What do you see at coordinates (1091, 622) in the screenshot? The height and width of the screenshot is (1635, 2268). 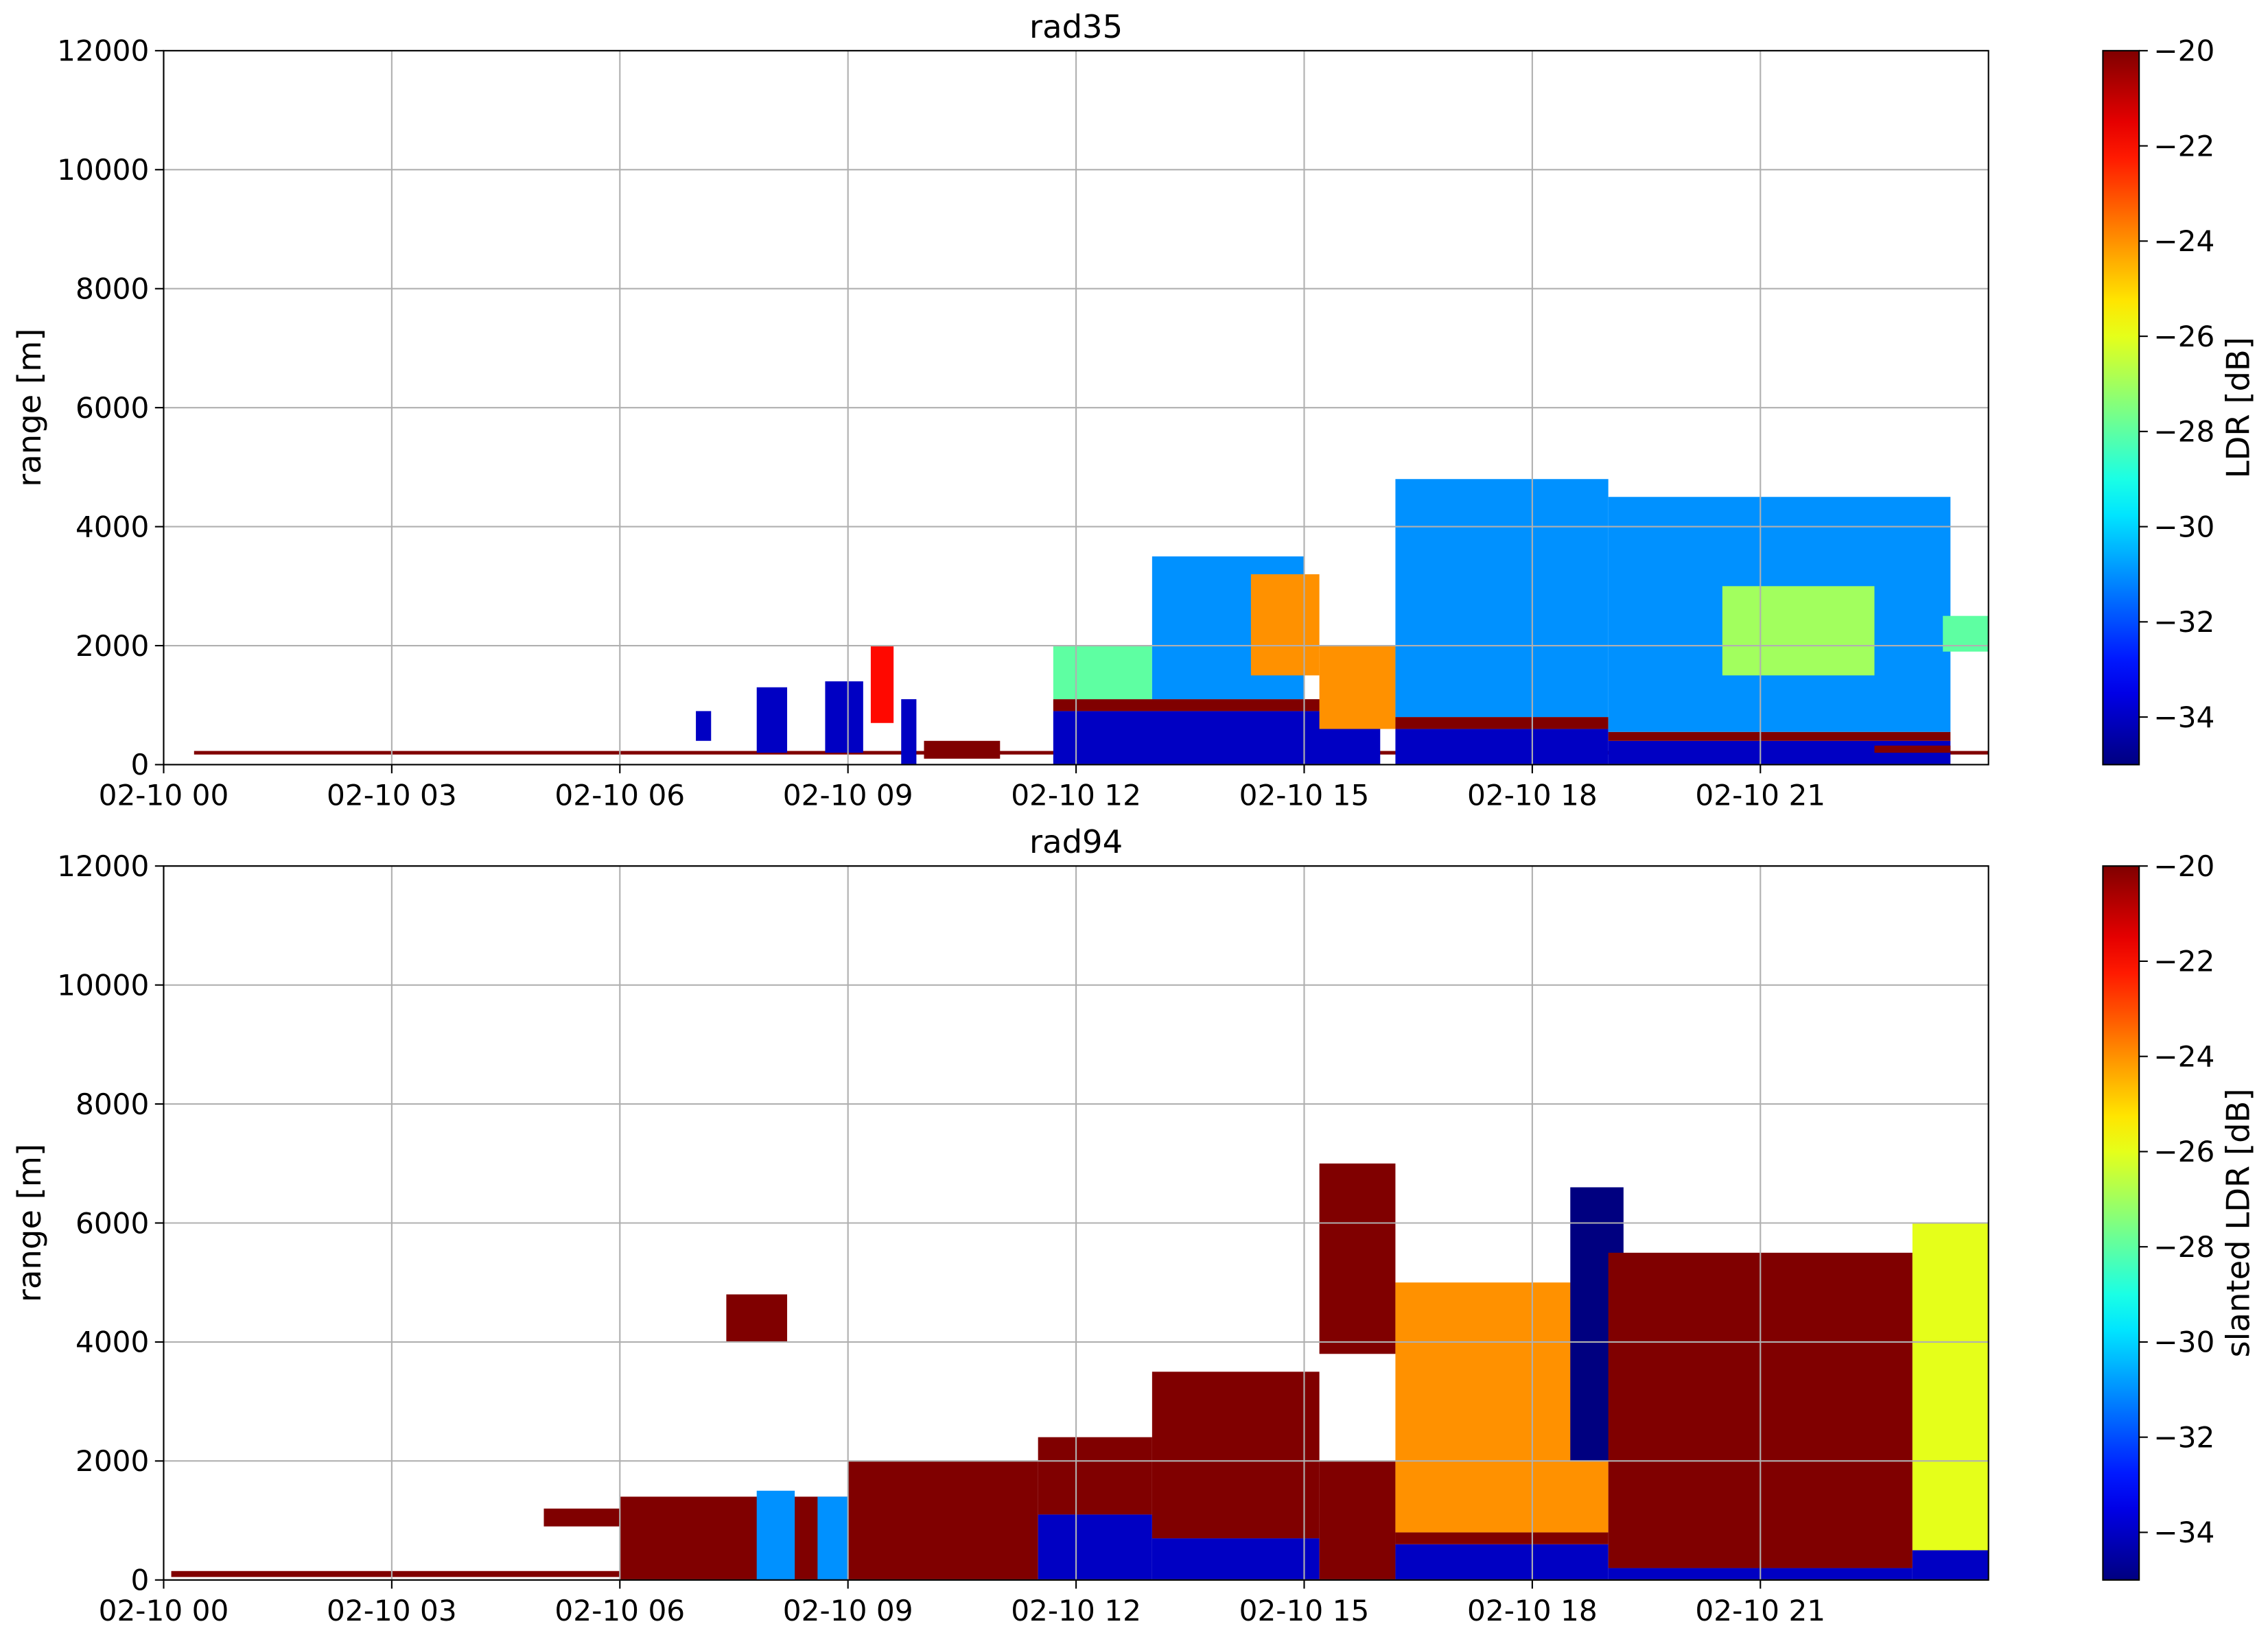 I see `plot` at bounding box center [1091, 622].